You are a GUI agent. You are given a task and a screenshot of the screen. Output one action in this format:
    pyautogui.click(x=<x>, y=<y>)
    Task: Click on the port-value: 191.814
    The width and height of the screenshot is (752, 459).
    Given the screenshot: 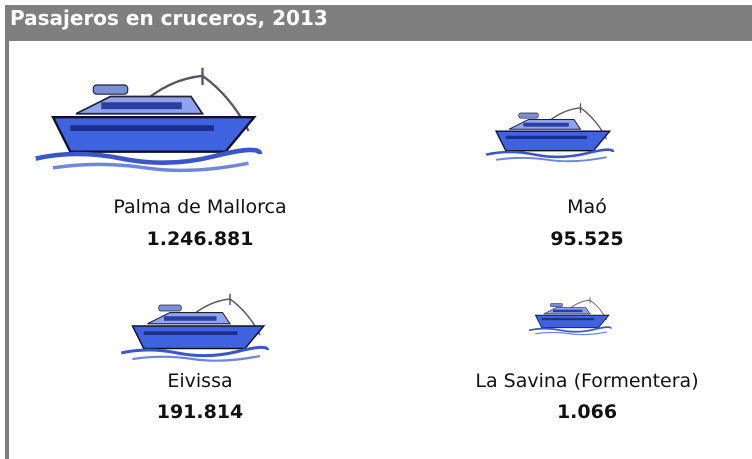 What is the action you would take?
    pyautogui.click(x=200, y=412)
    